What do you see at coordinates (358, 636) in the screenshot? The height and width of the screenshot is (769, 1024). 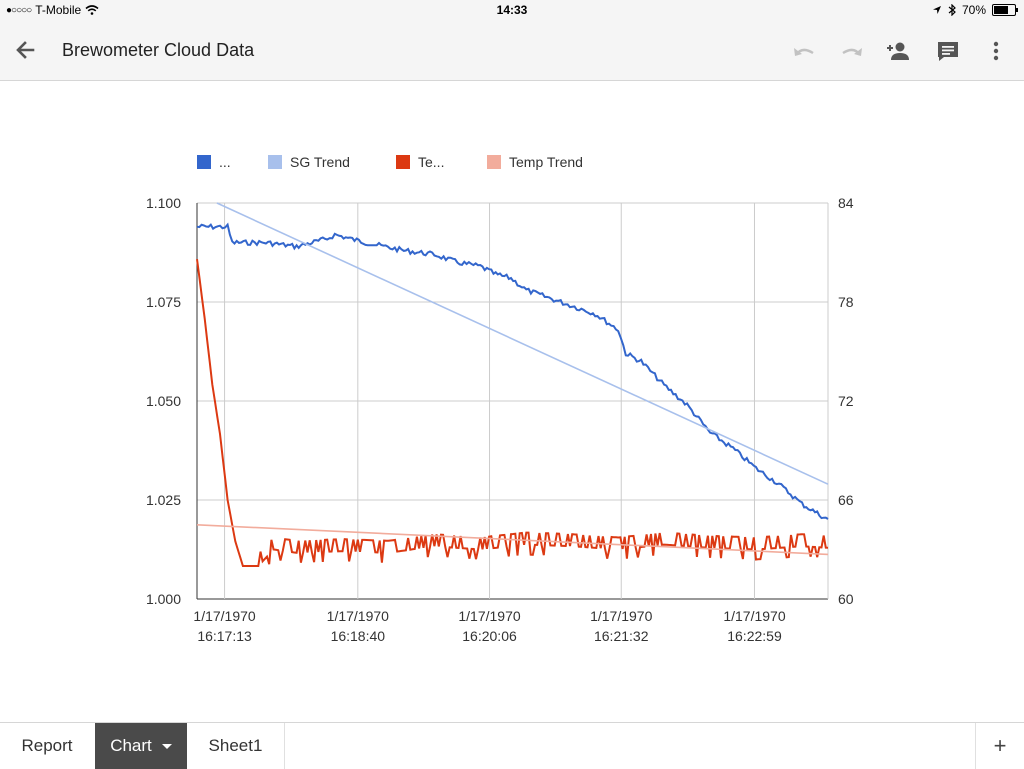 I see `x-tick-label-time: 16:18:40` at bounding box center [358, 636].